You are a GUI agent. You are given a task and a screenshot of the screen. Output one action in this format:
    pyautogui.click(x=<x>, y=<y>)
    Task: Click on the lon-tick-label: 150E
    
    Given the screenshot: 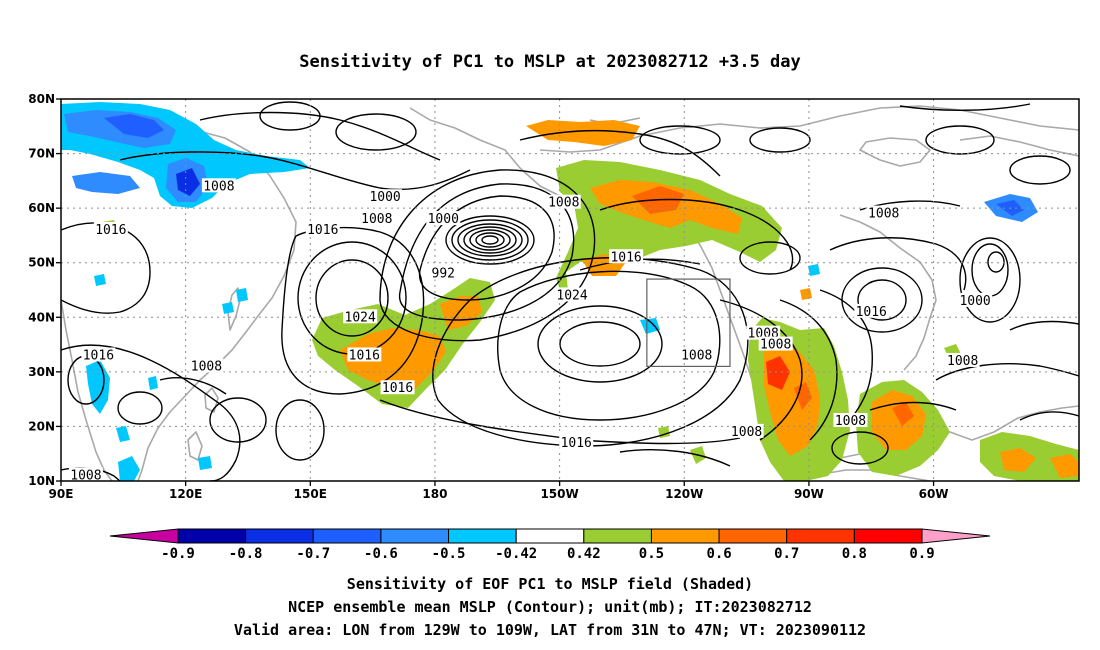 What is the action you would take?
    pyautogui.click(x=310, y=494)
    